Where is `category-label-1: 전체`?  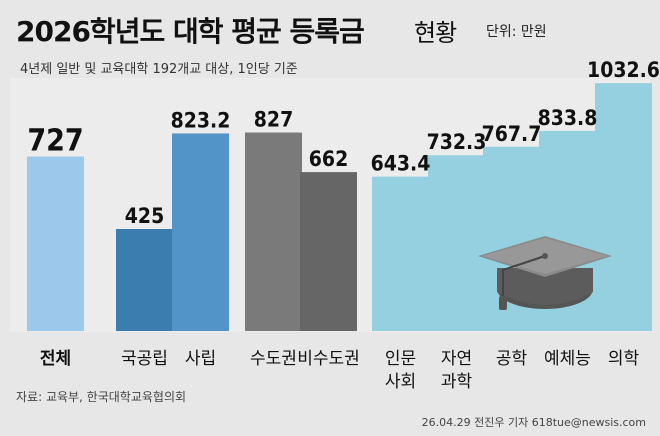
category-label-1: 전체 is located at coordinates (55, 359).